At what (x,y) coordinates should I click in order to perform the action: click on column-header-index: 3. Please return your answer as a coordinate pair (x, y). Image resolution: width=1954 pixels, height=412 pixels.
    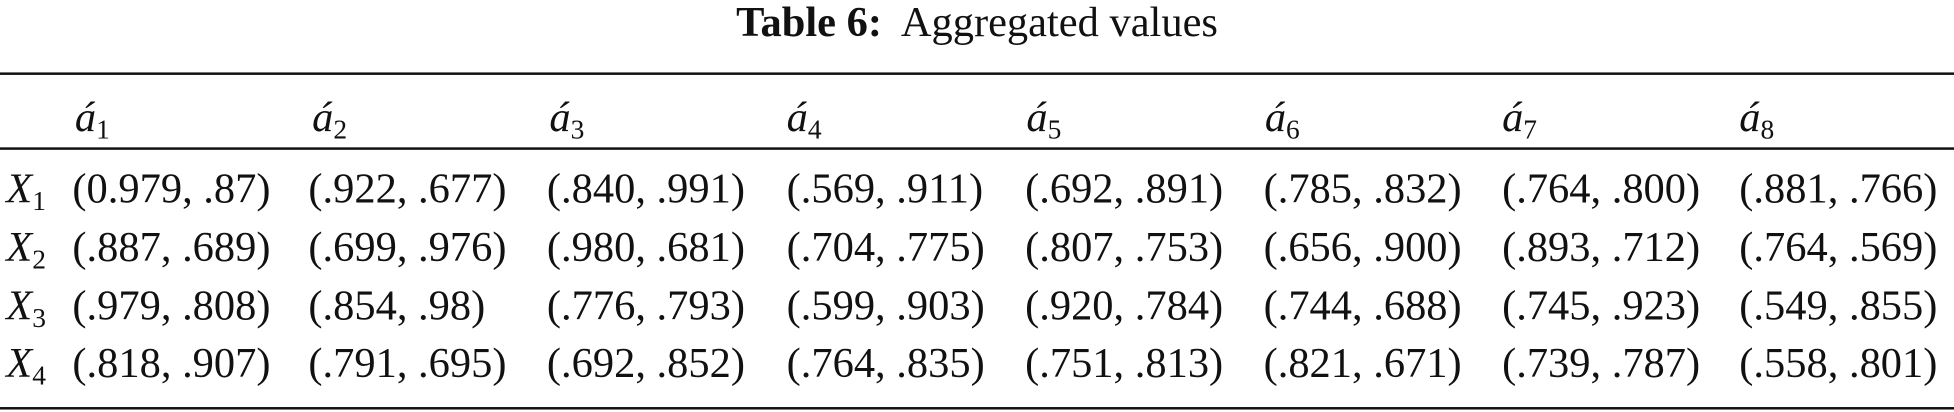
    Looking at the image, I should click on (577, 129).